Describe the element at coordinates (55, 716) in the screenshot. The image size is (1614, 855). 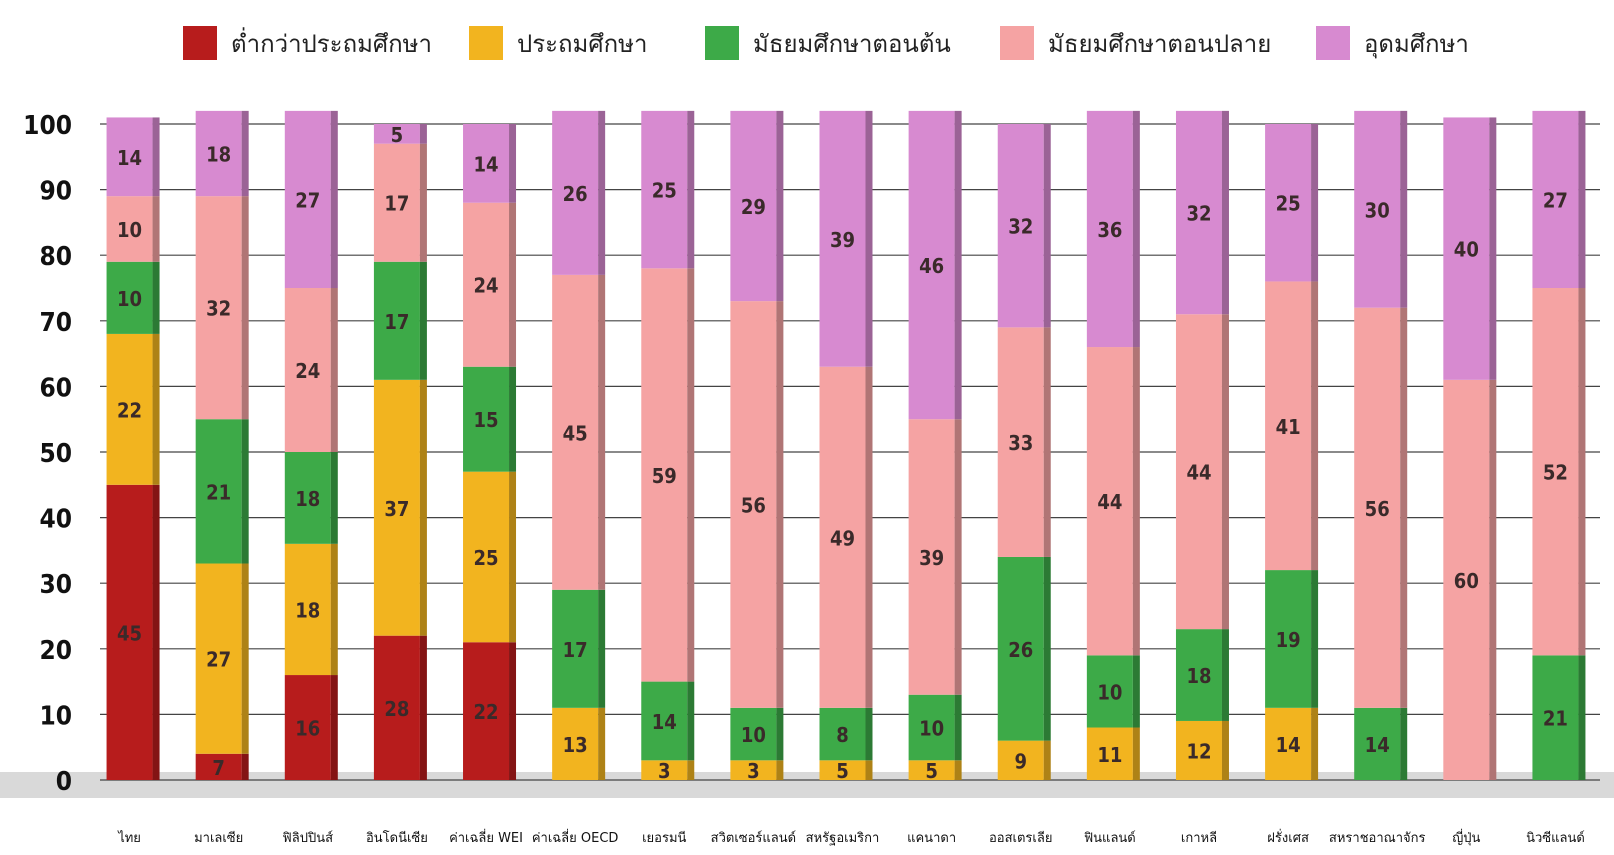
I see `y-tick-label: 10` at that location.